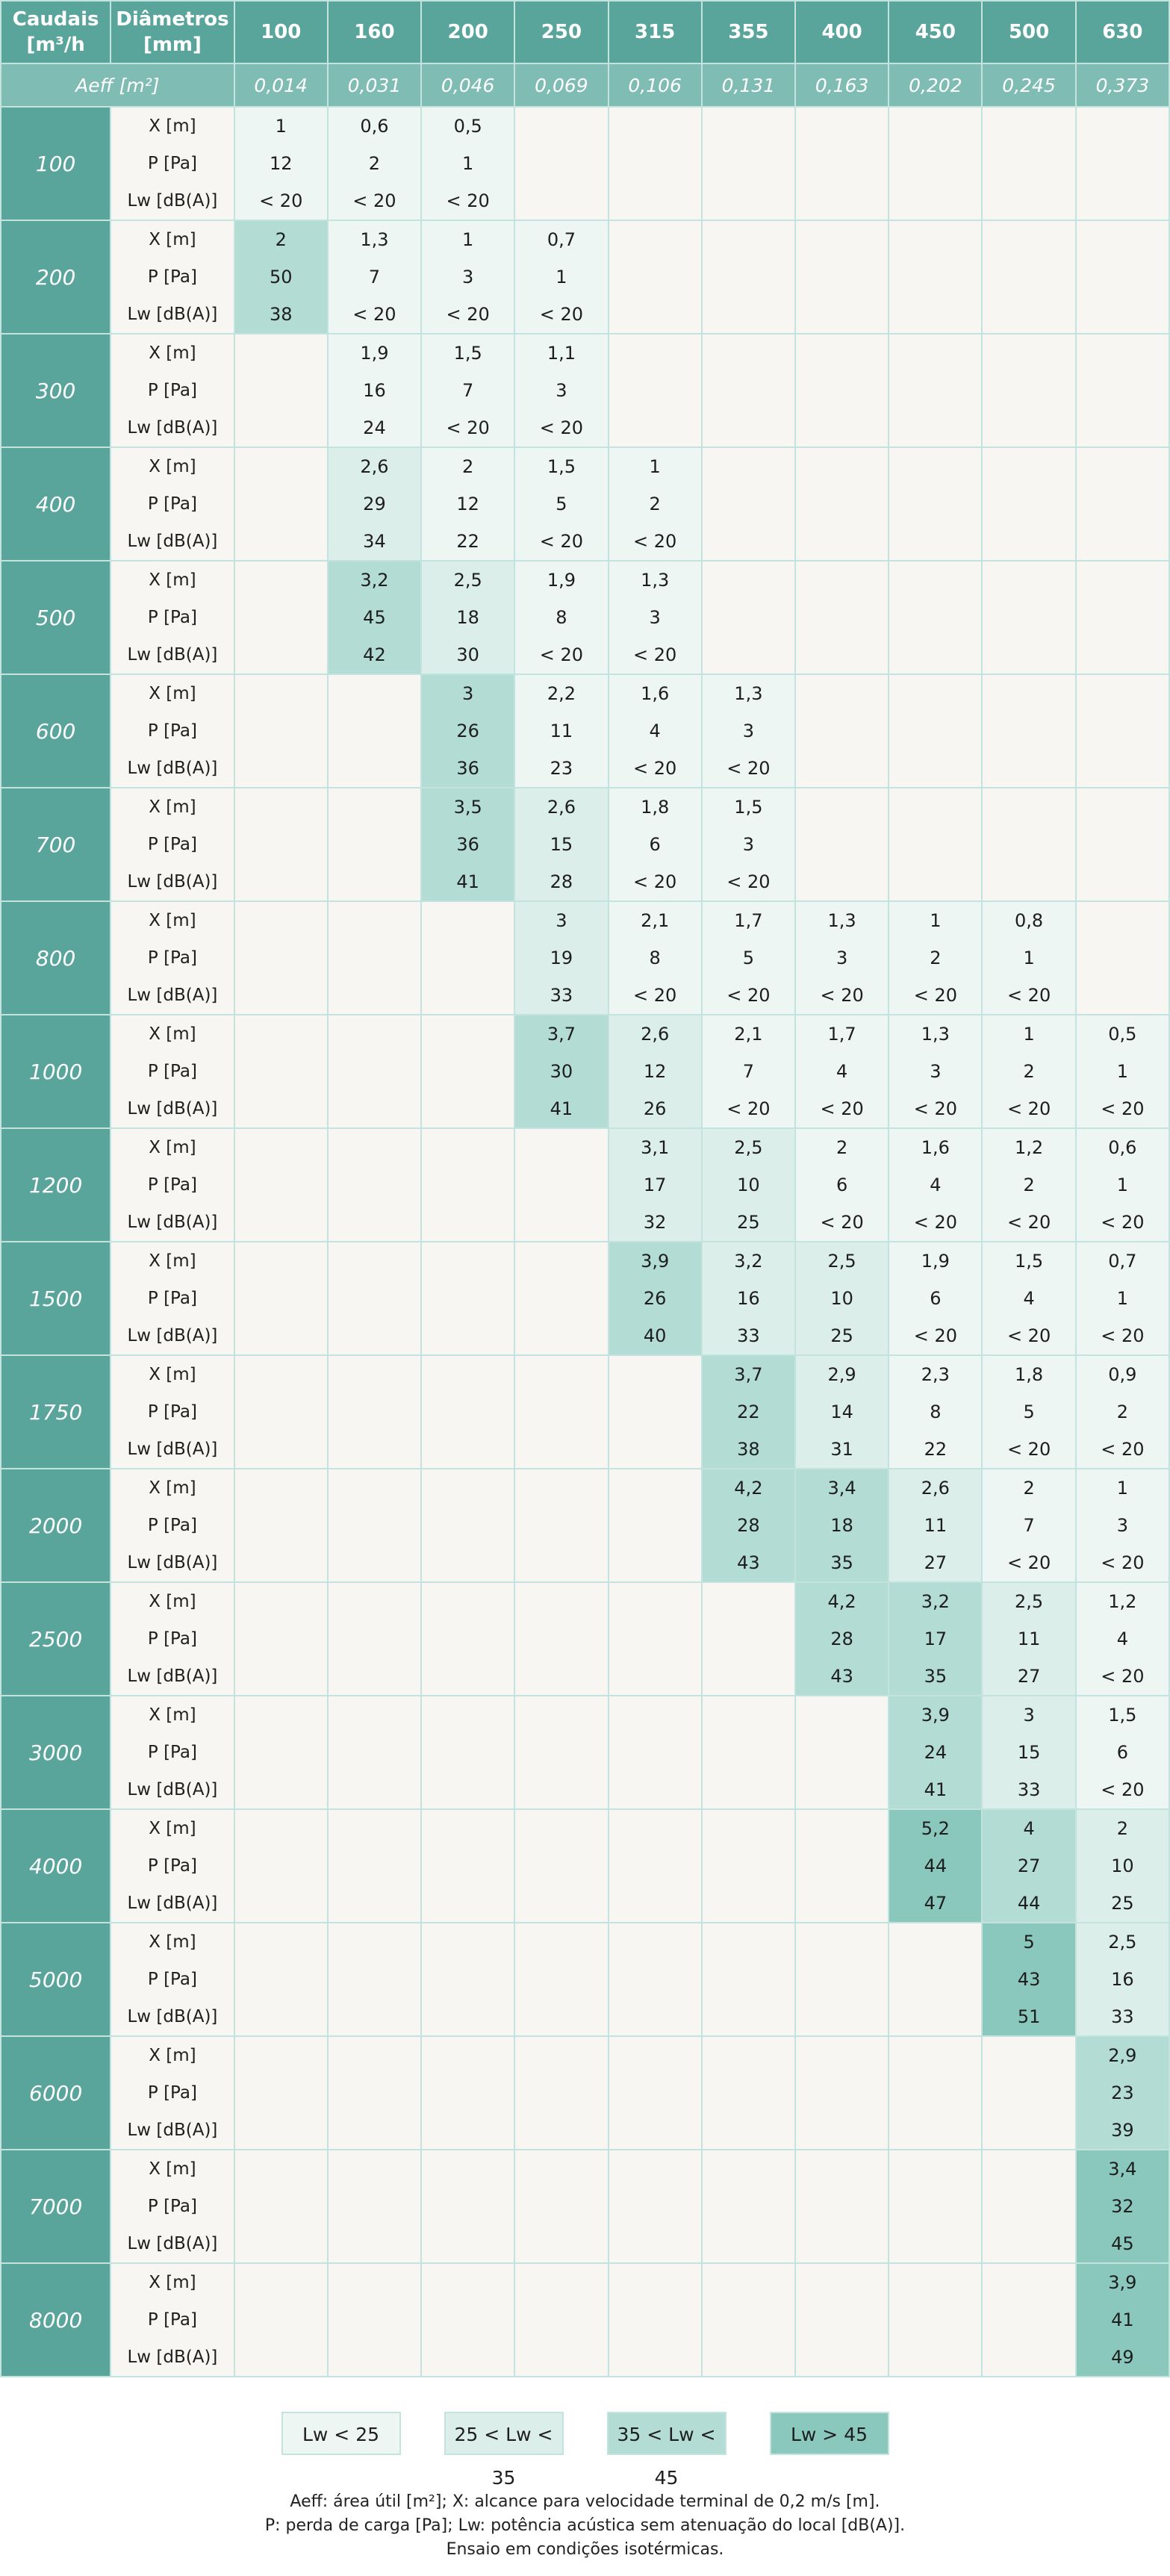 The image size is (1170, 2576). I want to click on pressure-value: 26, so click(467, 731).